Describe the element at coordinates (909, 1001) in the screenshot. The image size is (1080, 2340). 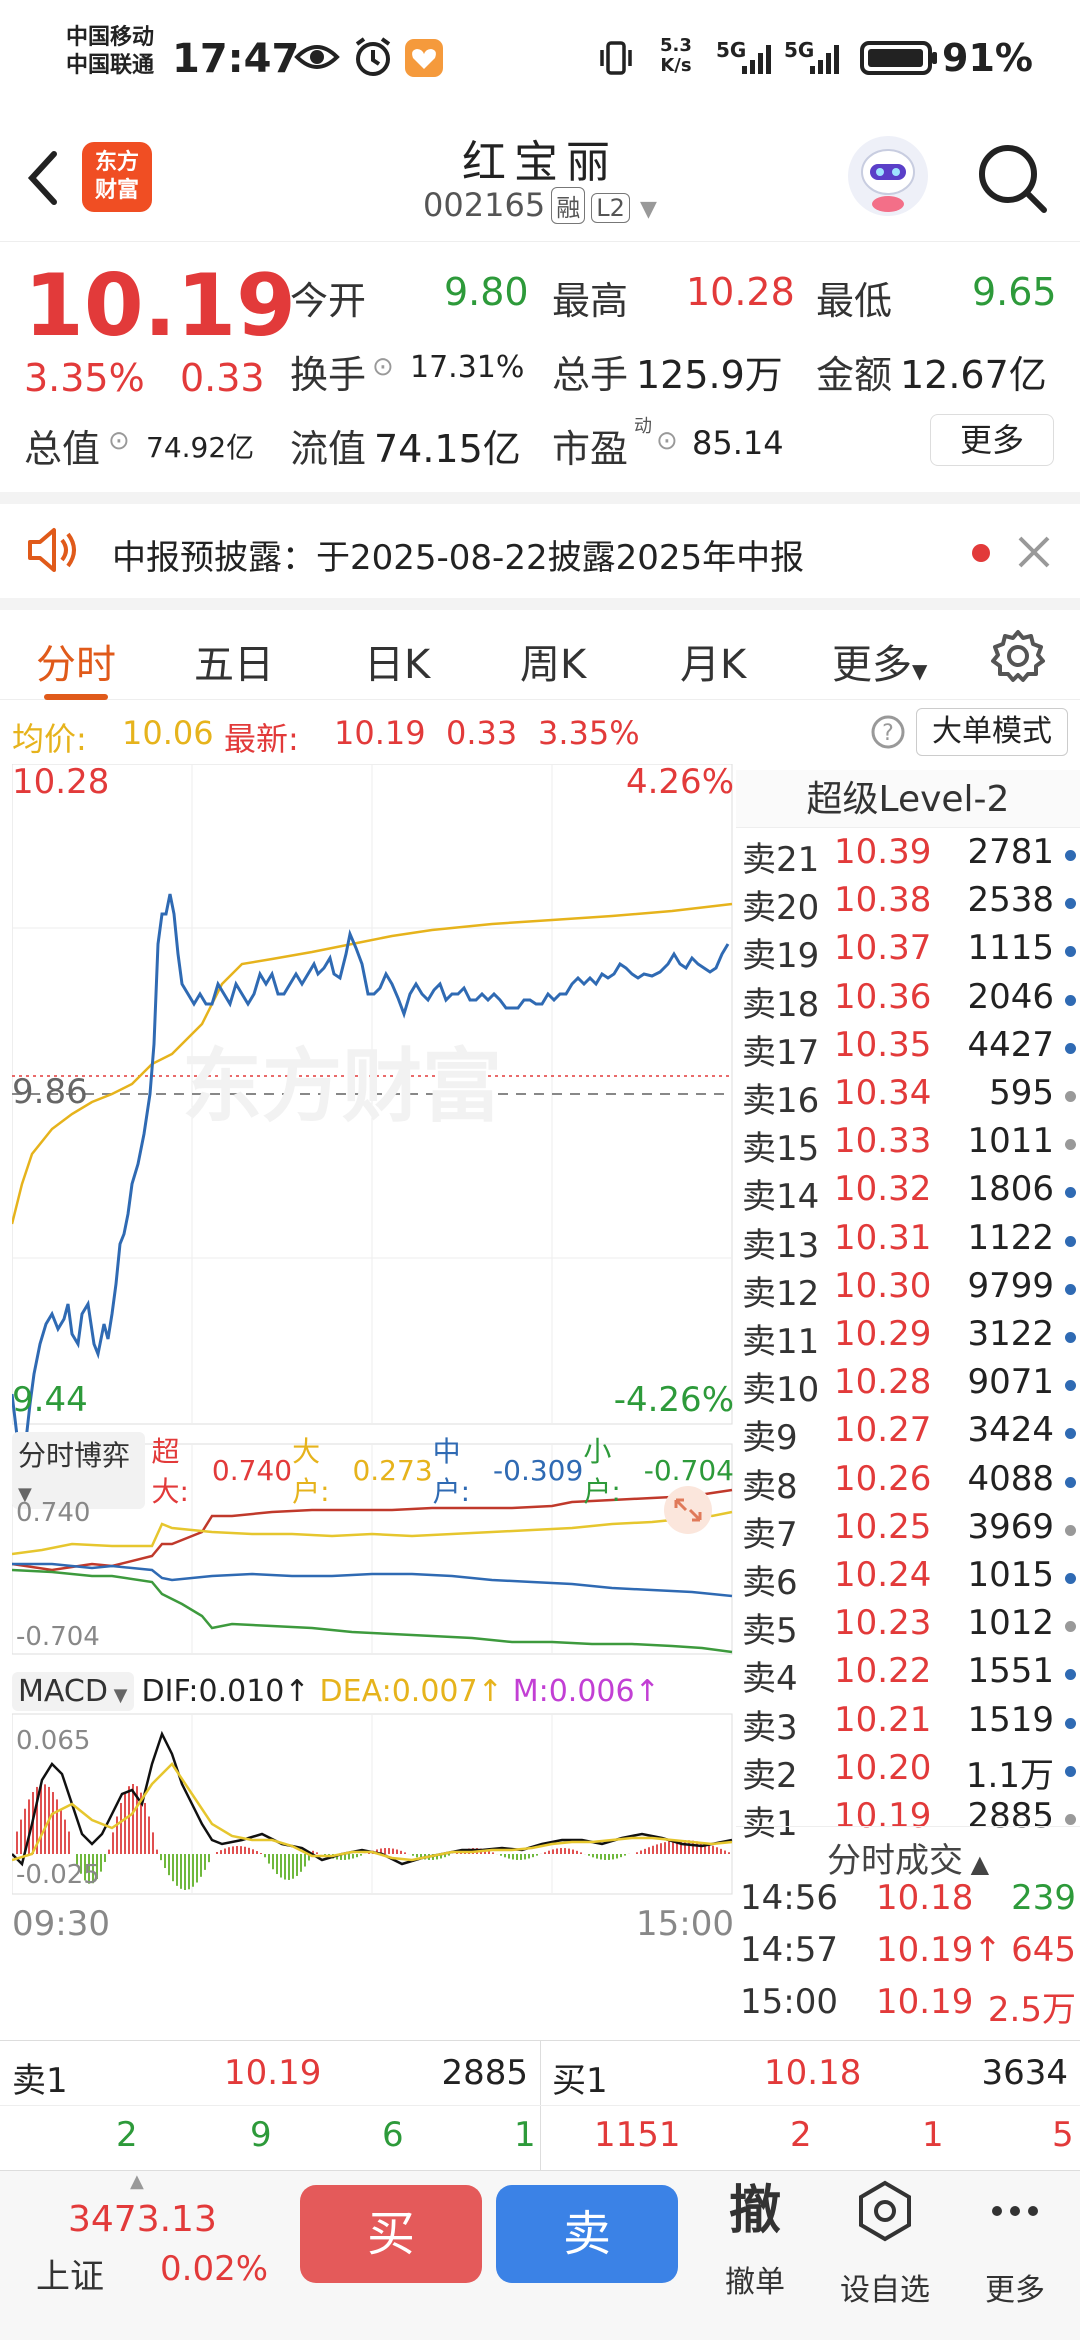
I see `order-book-row: 卖18 10.36 2046` at that location.